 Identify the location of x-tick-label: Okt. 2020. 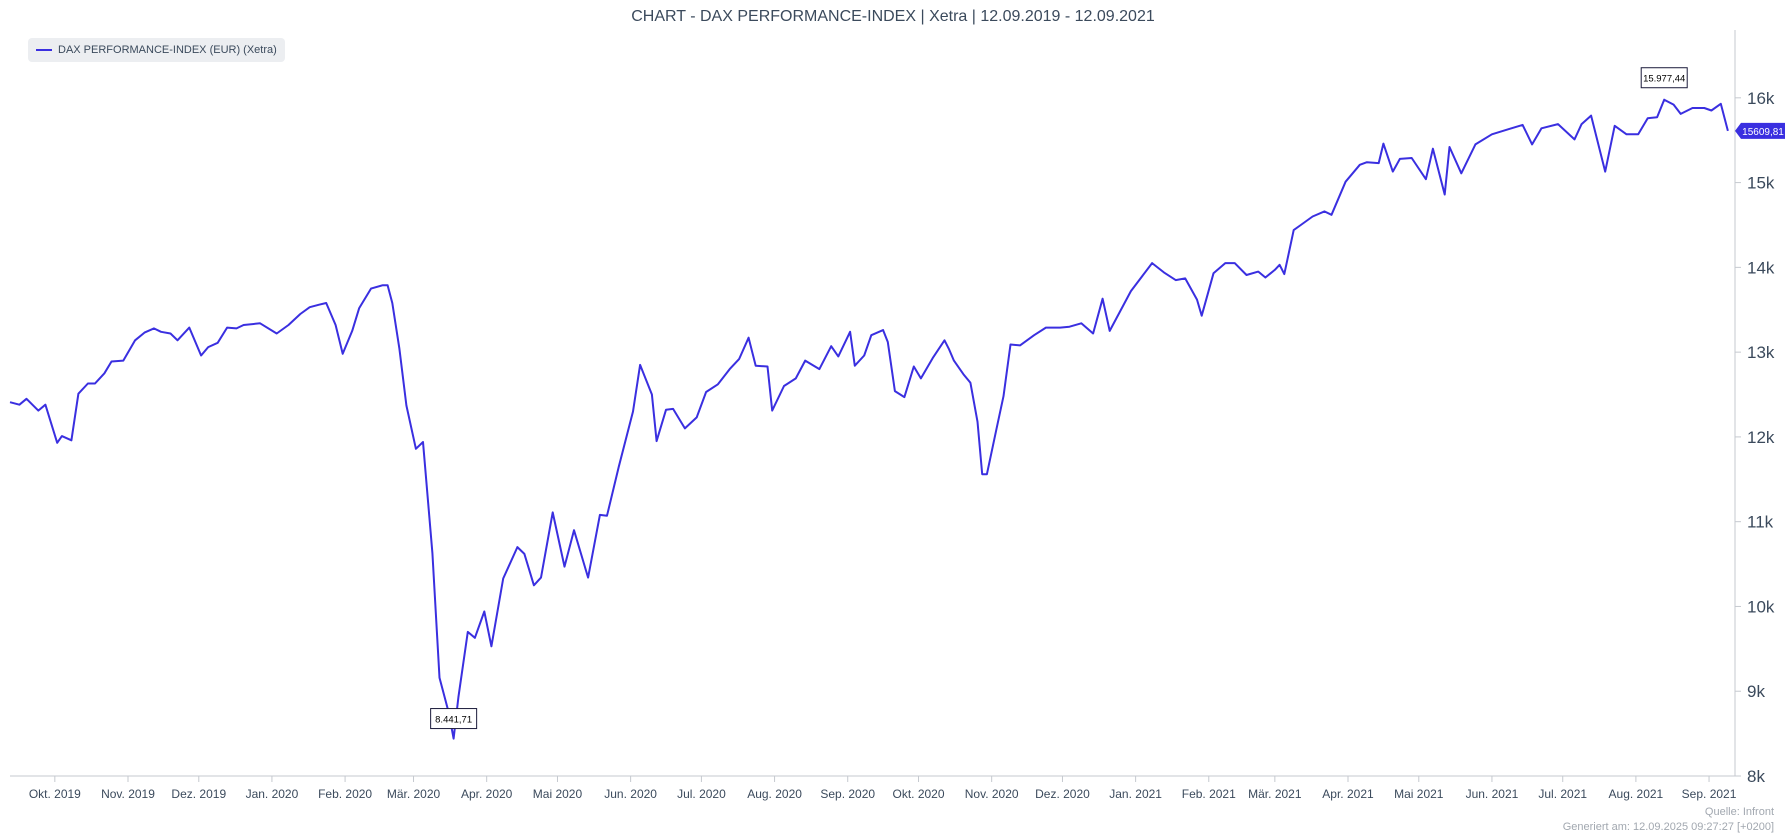
(919, 794).